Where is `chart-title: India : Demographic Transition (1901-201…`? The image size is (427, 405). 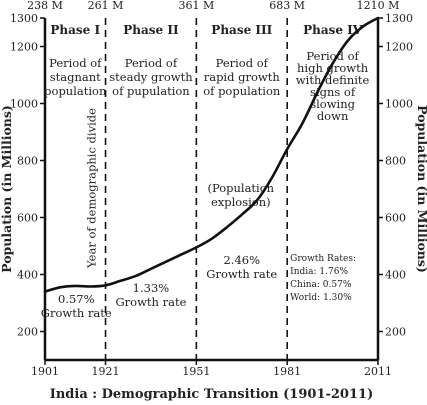 chart-title: India : Demographic Transition (1901-201… is located at coordinates (211, 394).